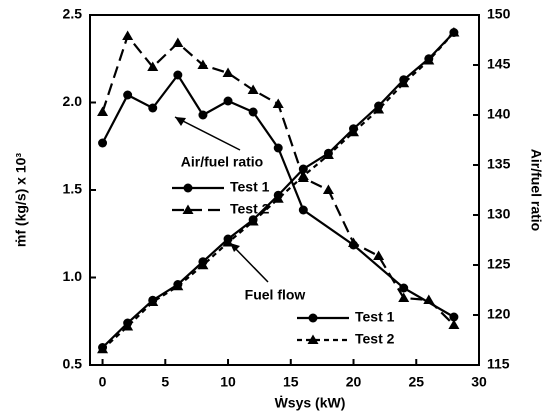 The height and width of the screenshot is (420, 551). Describe the element at coordinates (536, 190) in the screenshot. I see `y2-axis-label: Air/fuel ratio` at that location.